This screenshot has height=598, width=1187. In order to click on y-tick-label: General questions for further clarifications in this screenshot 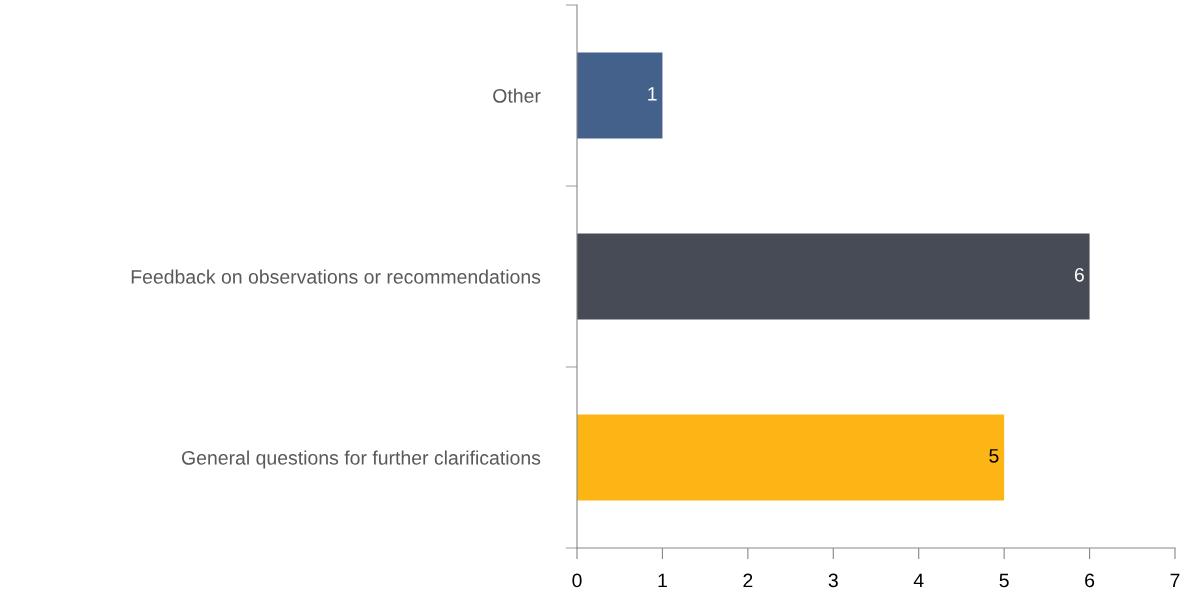, I will do `click(361, 459)`.